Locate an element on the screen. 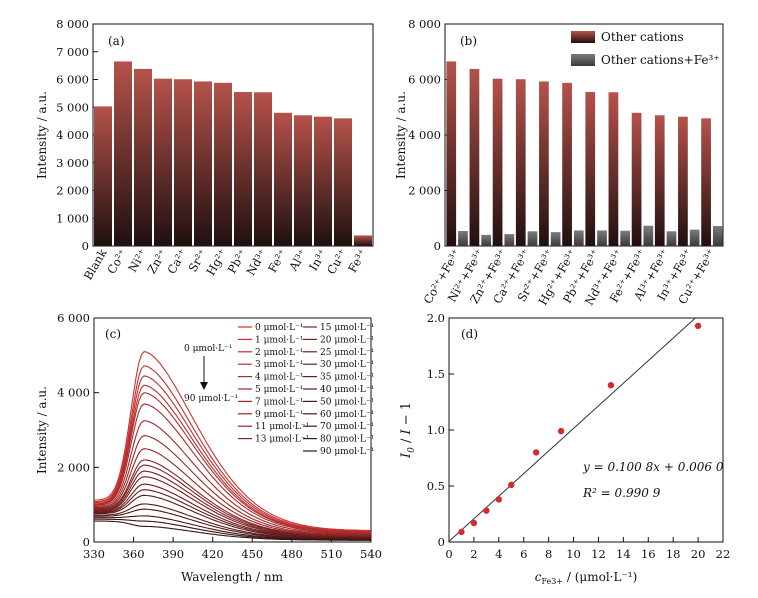 The width and height of the screenshot is (758, 598). legend-label: 90 μmol·L⁻¹ is located at coordinates (347, 452).